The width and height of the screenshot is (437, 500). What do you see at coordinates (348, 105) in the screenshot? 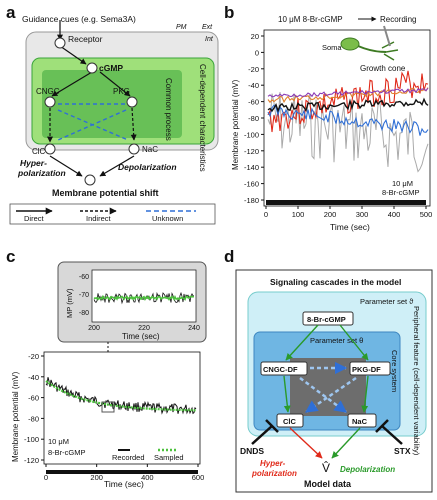
I see `trace-black` at bounding box center [348, 105].